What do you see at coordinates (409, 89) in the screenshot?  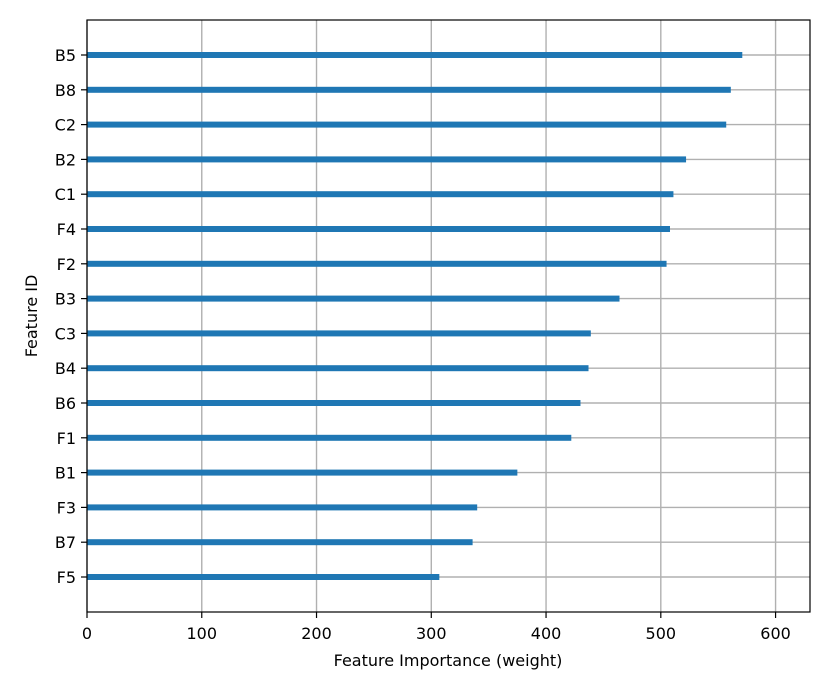 I see `bar-b8` at bounding box center [409, 89].